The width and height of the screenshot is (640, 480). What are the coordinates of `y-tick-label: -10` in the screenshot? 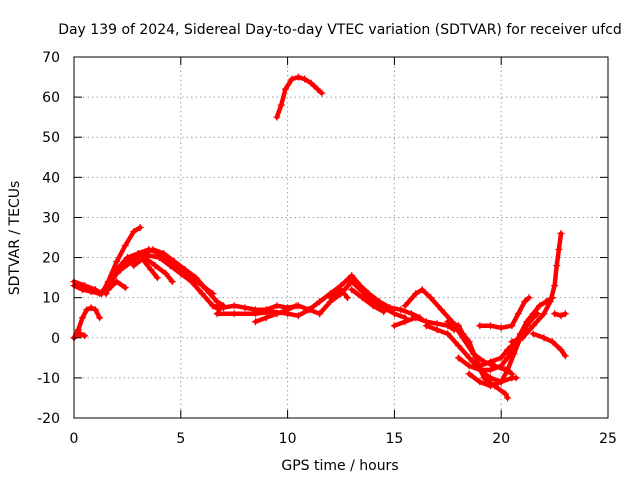 It's located at (48, 379).